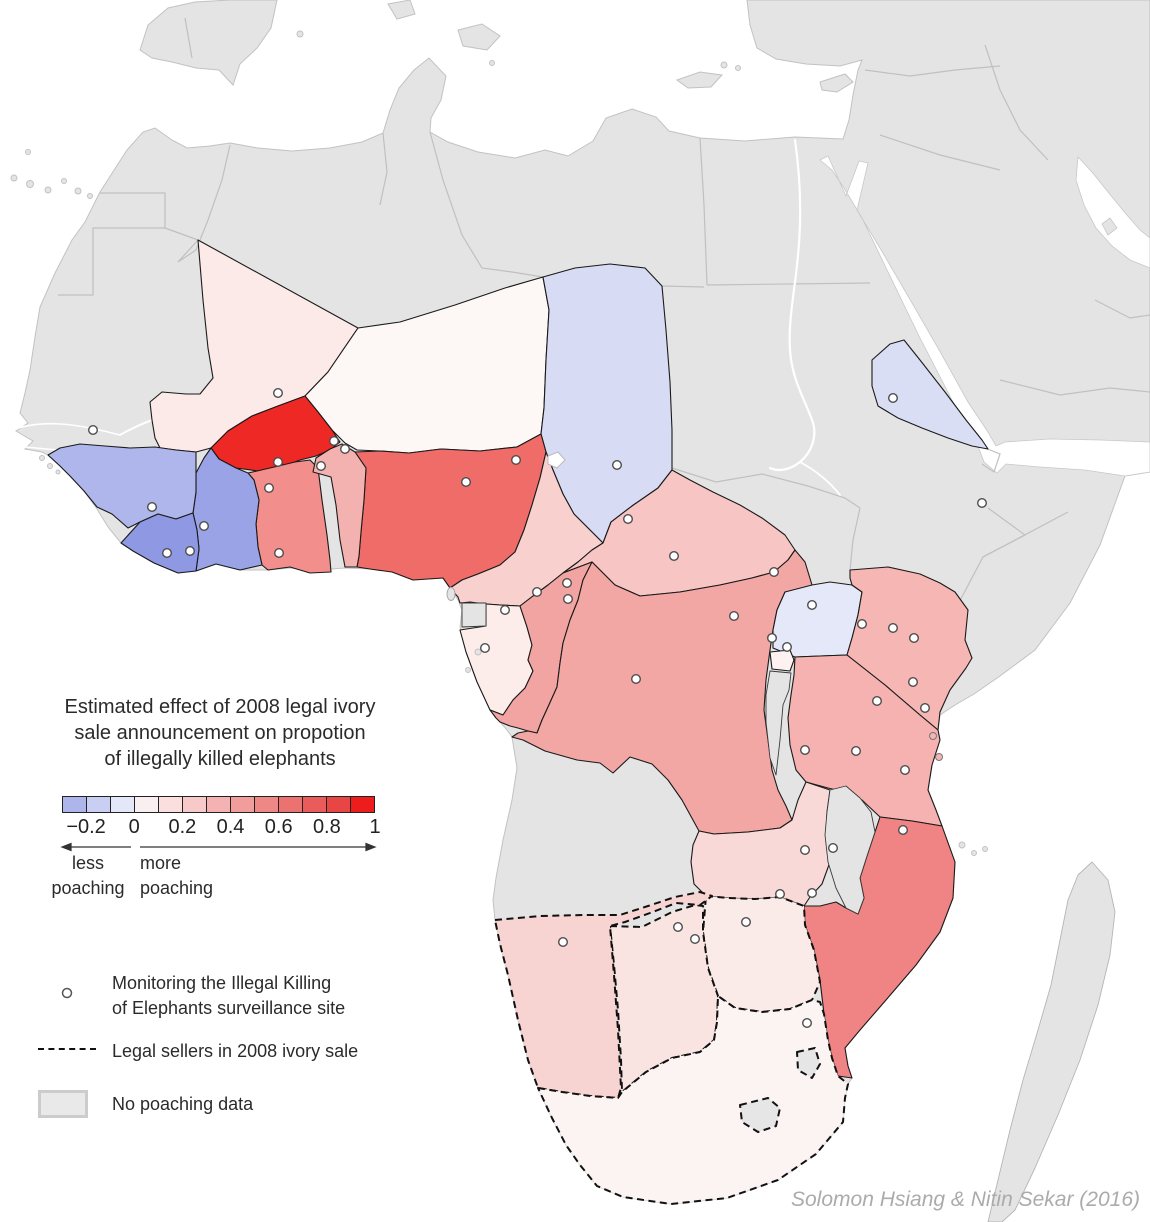 The height and width of the screenshot is (1222, 1150). I want to click on legend-title-line3: of illegally killed elephants, so click(220, 759).